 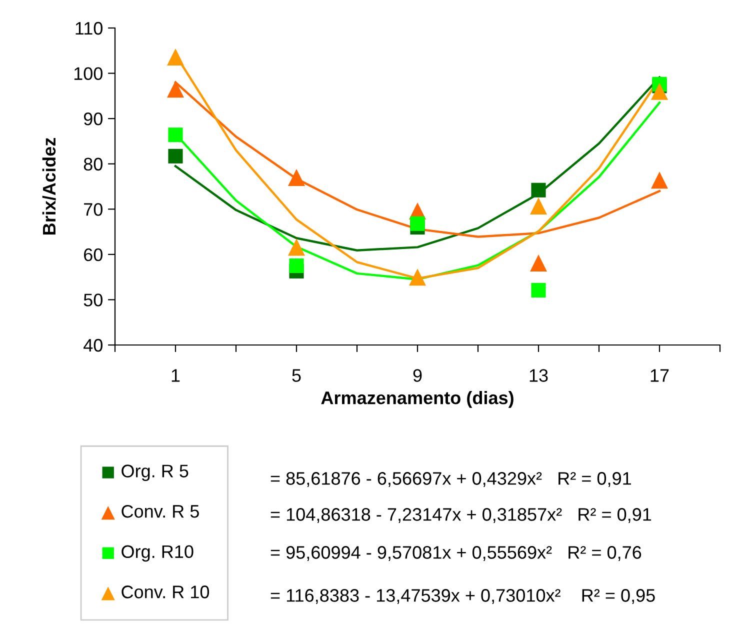 What do you see at coordinates (296, 375) in the screenshot?
I see `x-tick-label: 5` at bounding box center [296, 375].